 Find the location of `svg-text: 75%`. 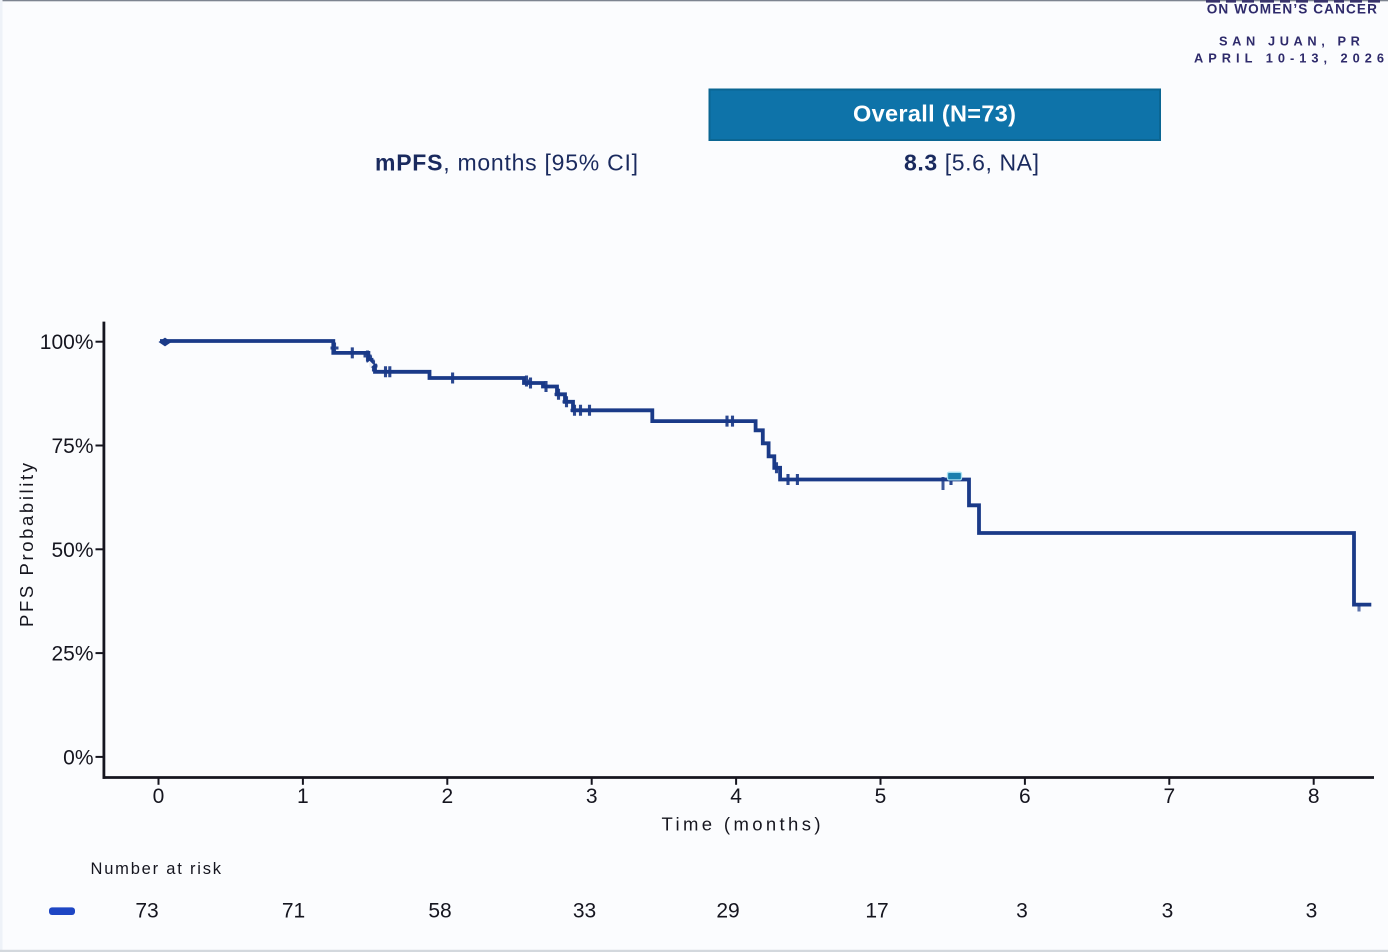

svg-text: 75% is located at coordinates (72, 446).